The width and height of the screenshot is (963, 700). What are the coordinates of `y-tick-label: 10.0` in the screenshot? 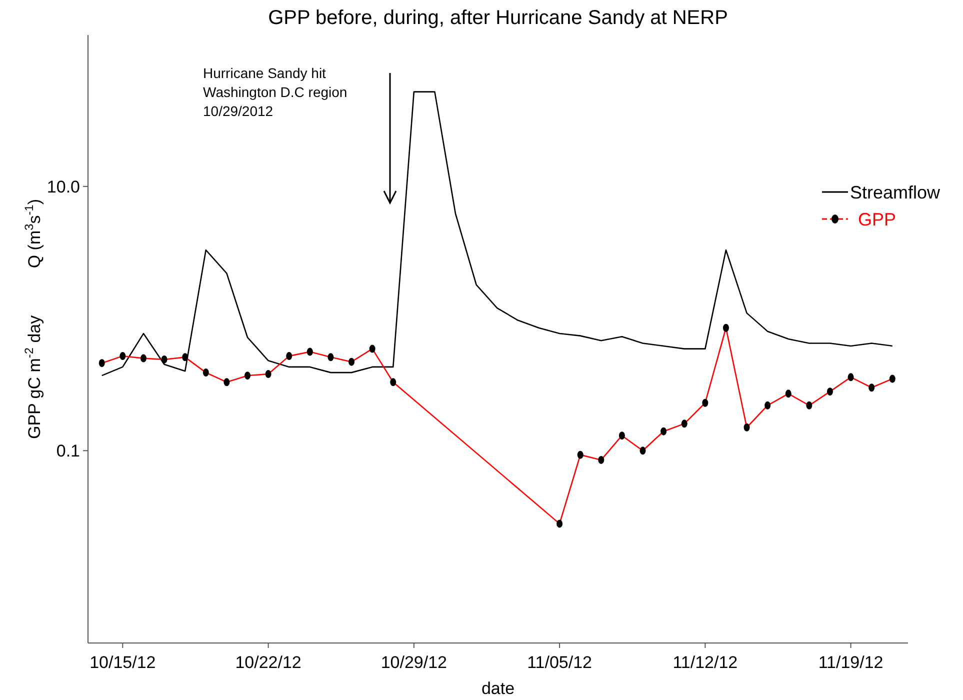 It's located at (63, 186).